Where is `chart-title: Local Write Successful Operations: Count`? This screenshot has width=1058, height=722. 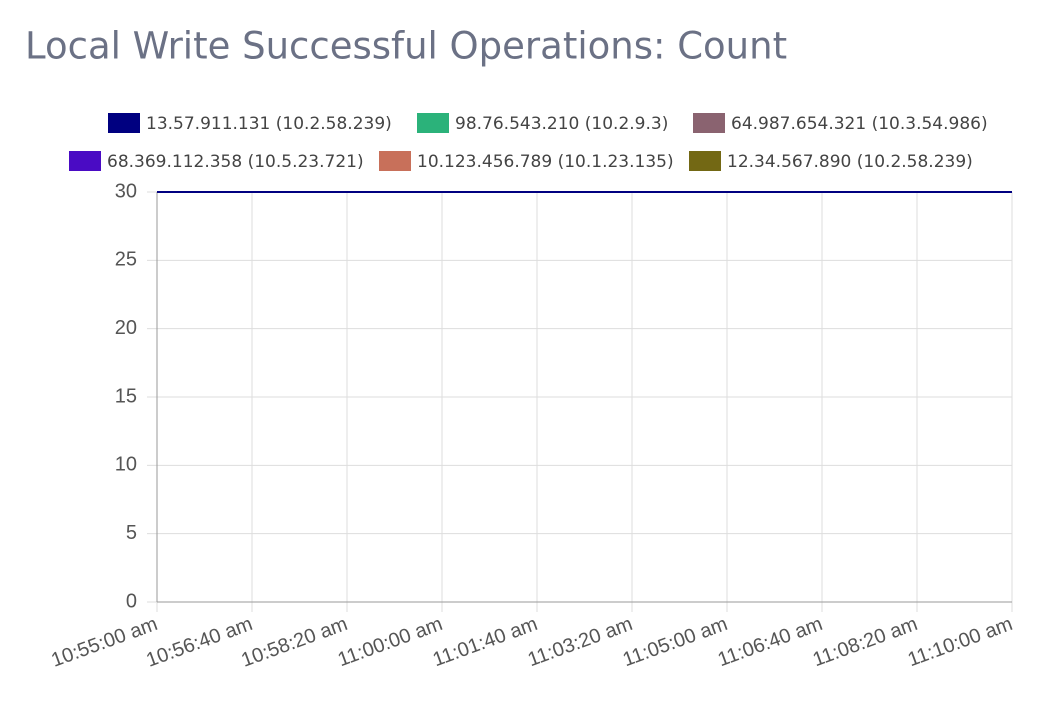
chart-title: Local Write Successful Operations: Count is located at coordinates (406, 46).